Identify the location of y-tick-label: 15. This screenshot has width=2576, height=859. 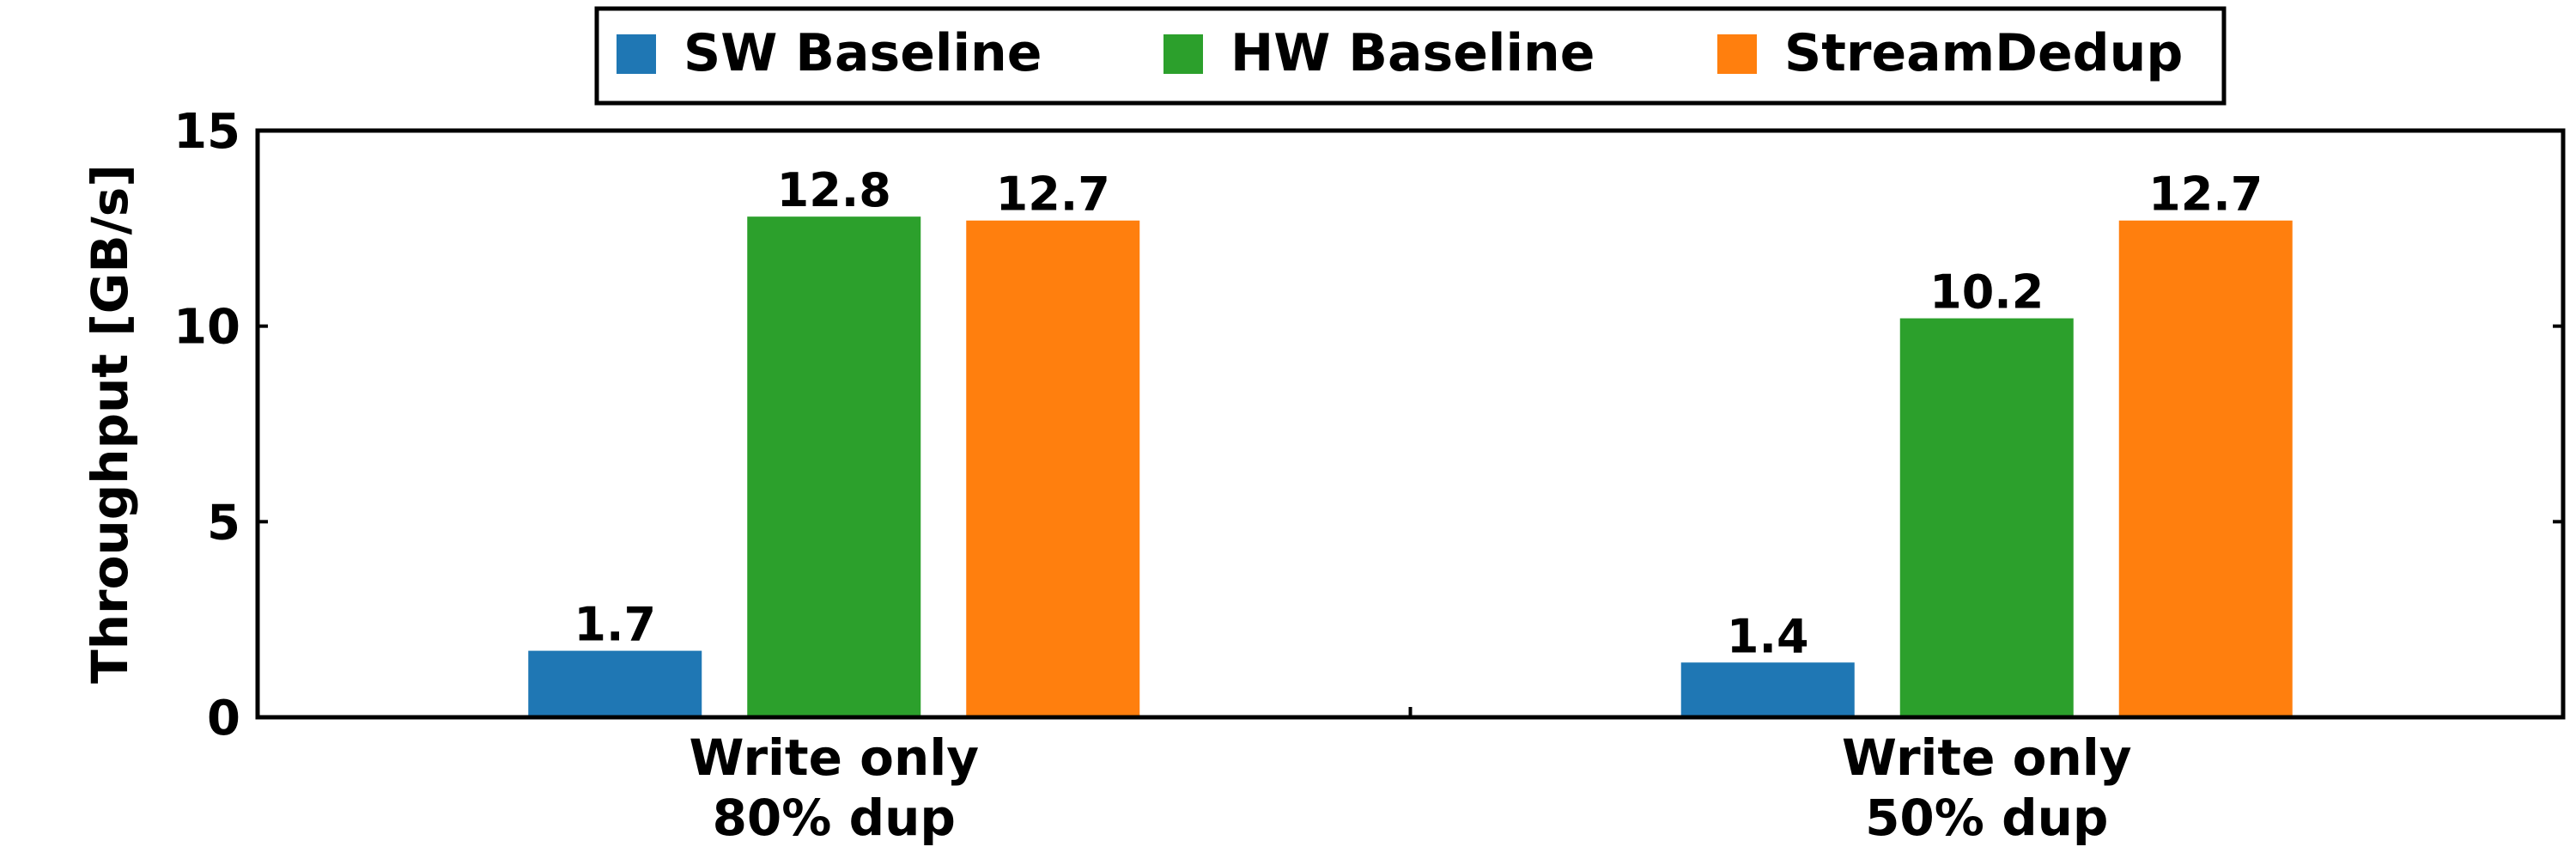
(207, 132).